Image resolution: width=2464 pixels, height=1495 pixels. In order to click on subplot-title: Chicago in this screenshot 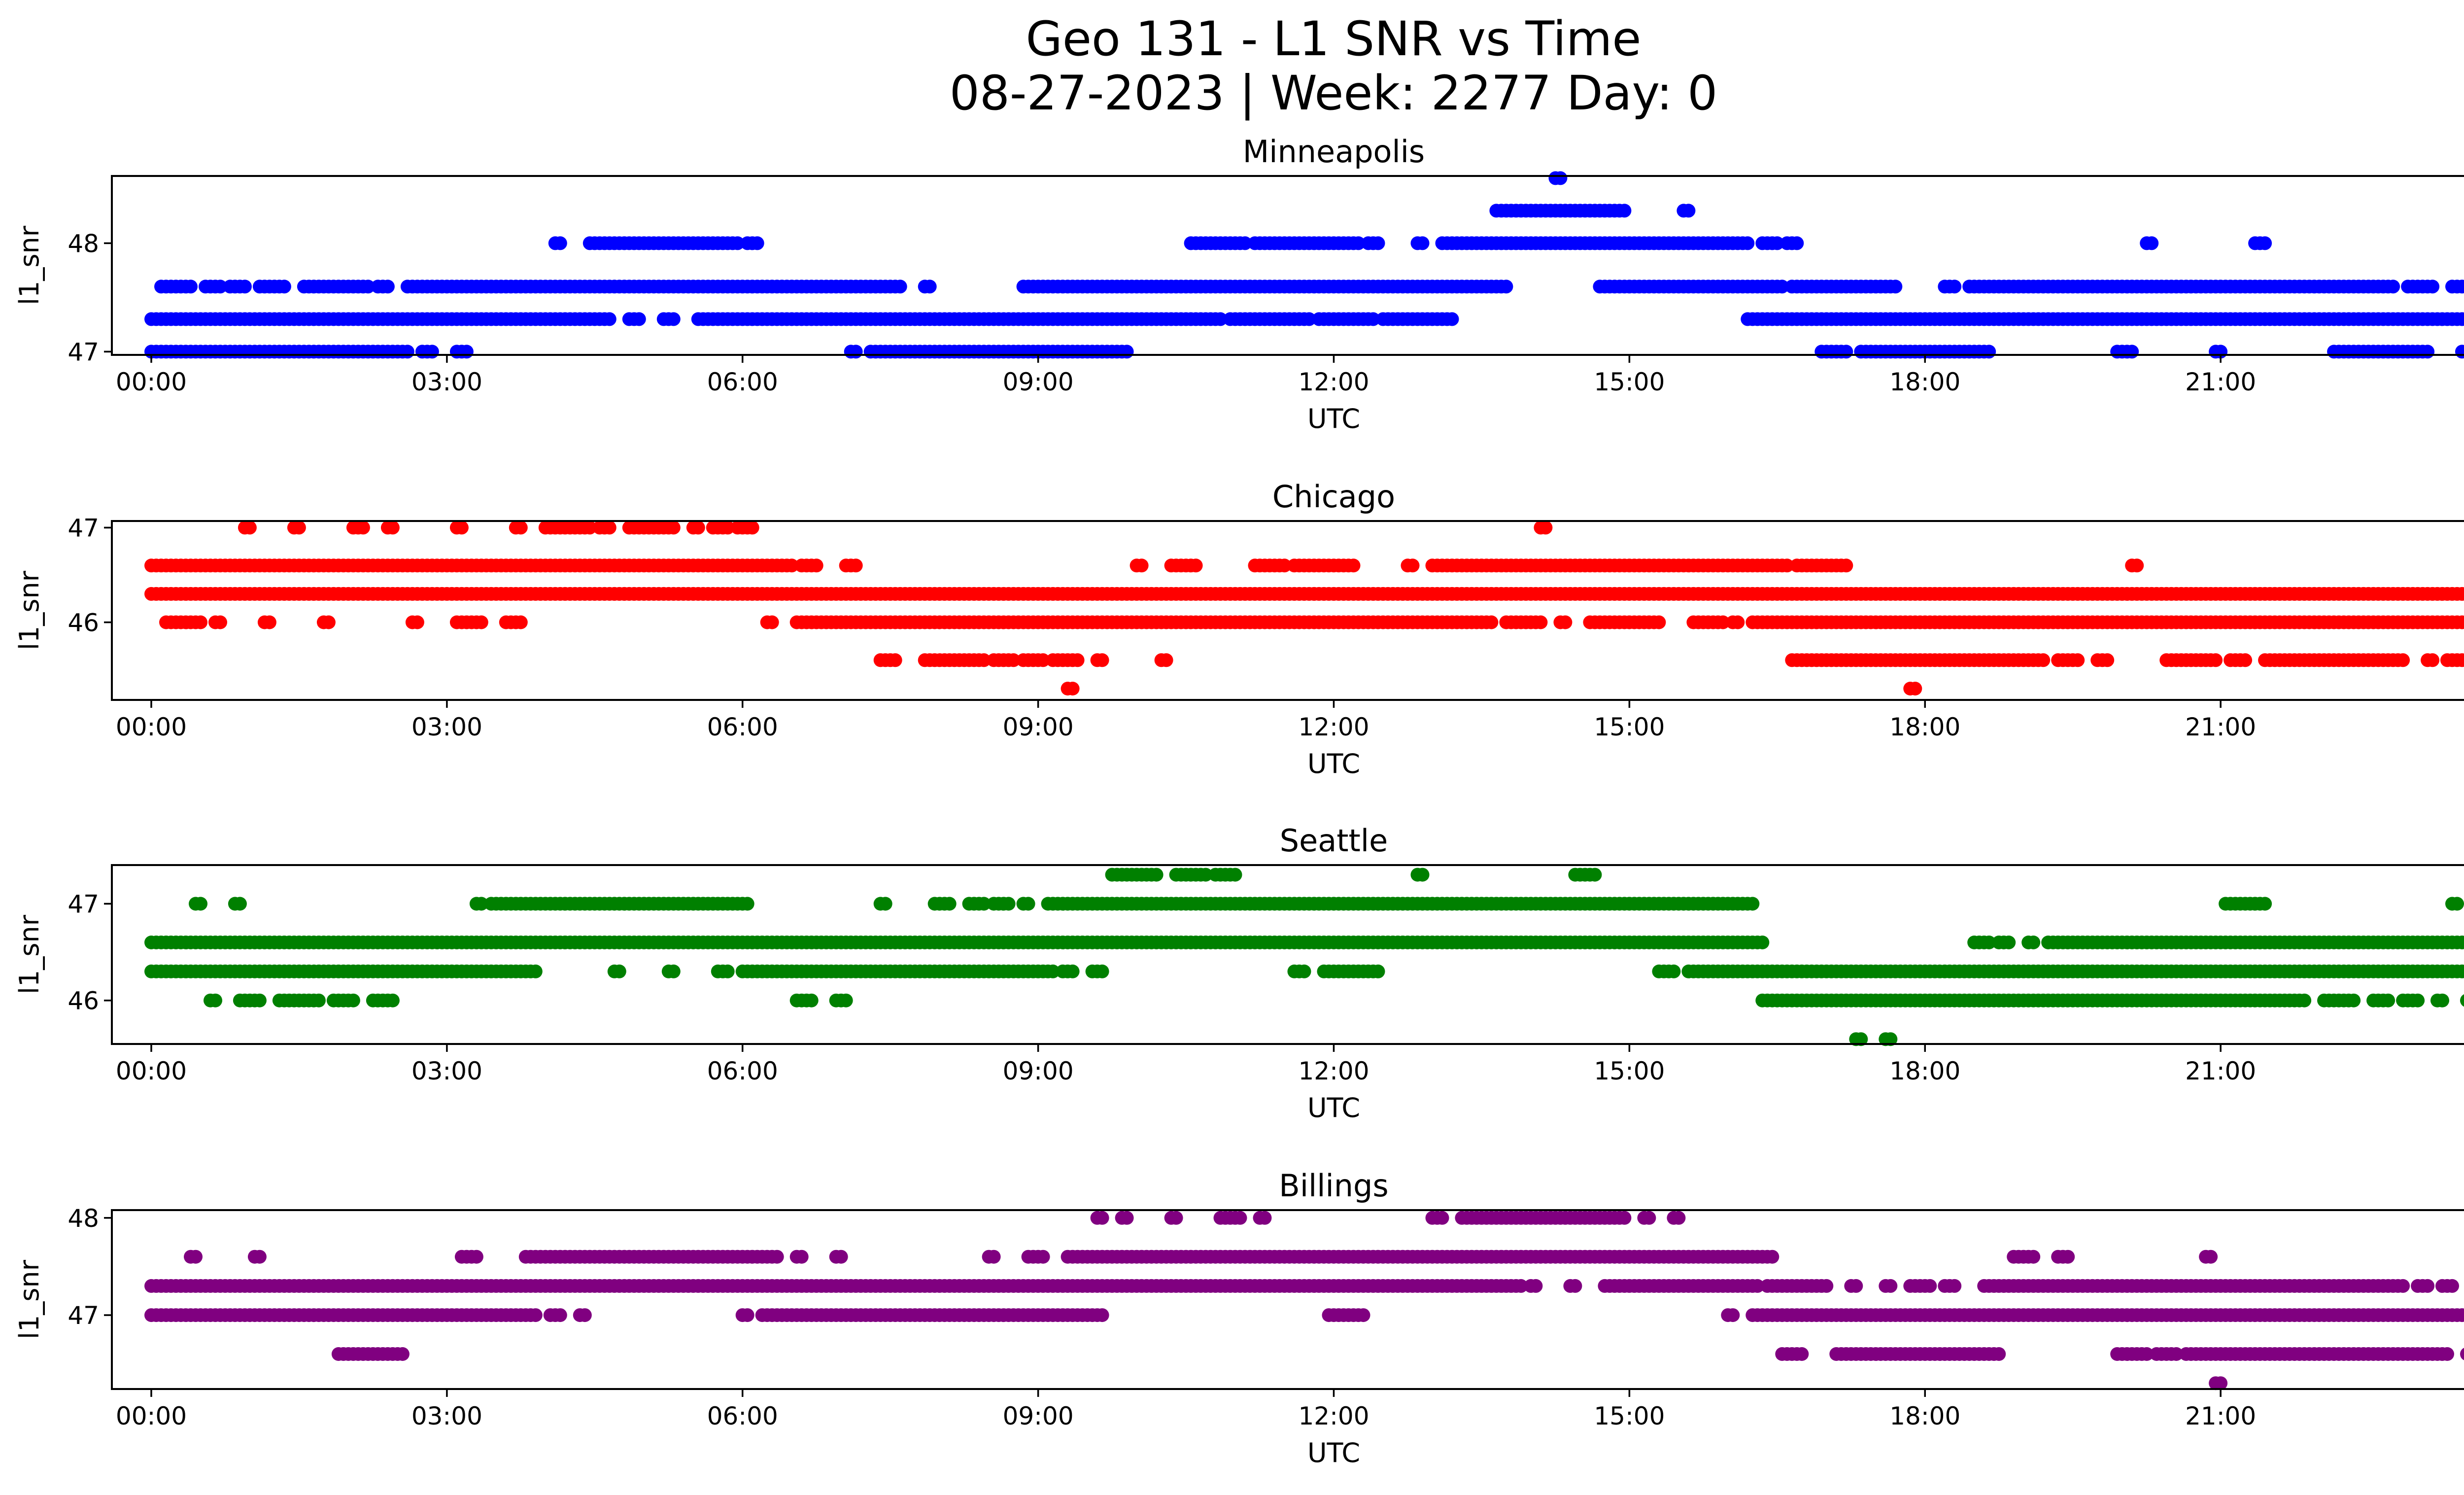, I will do `click(1333, 497)`.